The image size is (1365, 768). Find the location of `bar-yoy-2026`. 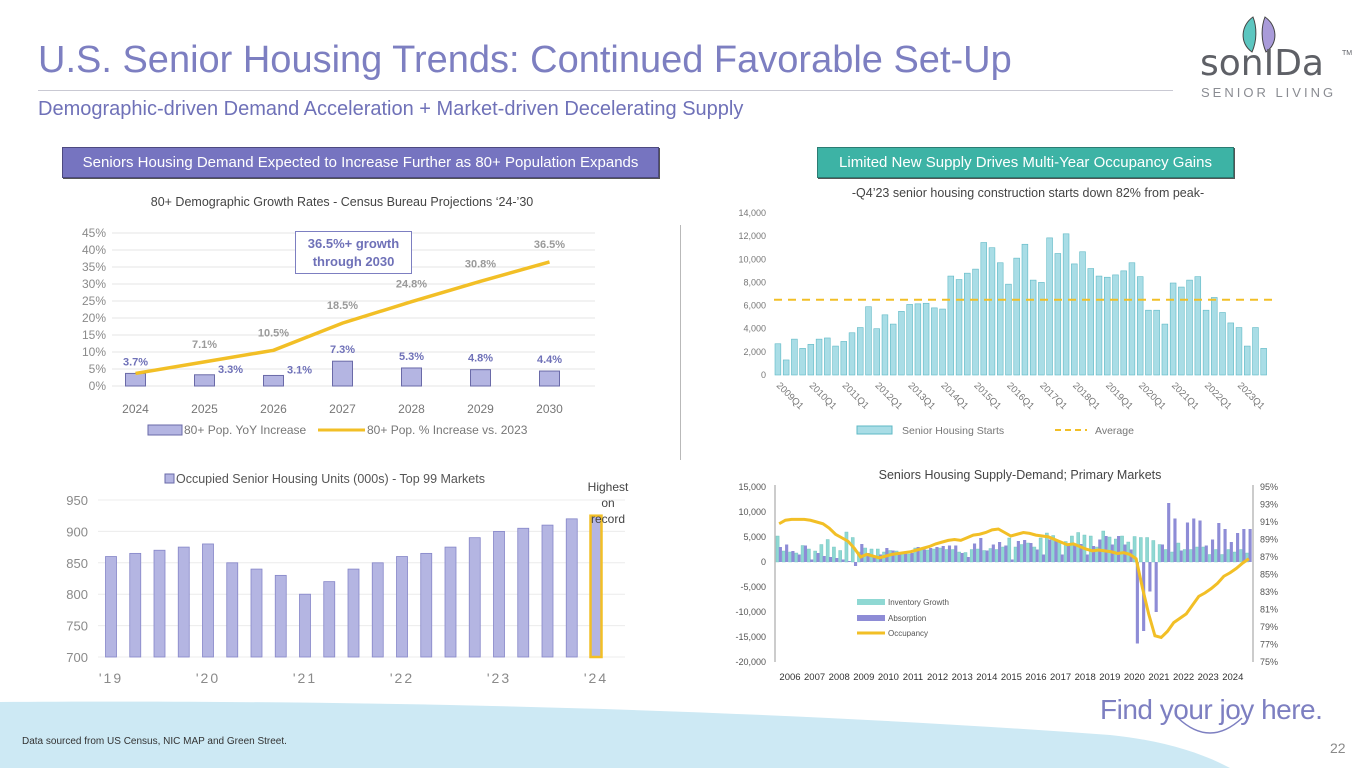

bar-yoy-2026 is located at coordinates (273, 380).